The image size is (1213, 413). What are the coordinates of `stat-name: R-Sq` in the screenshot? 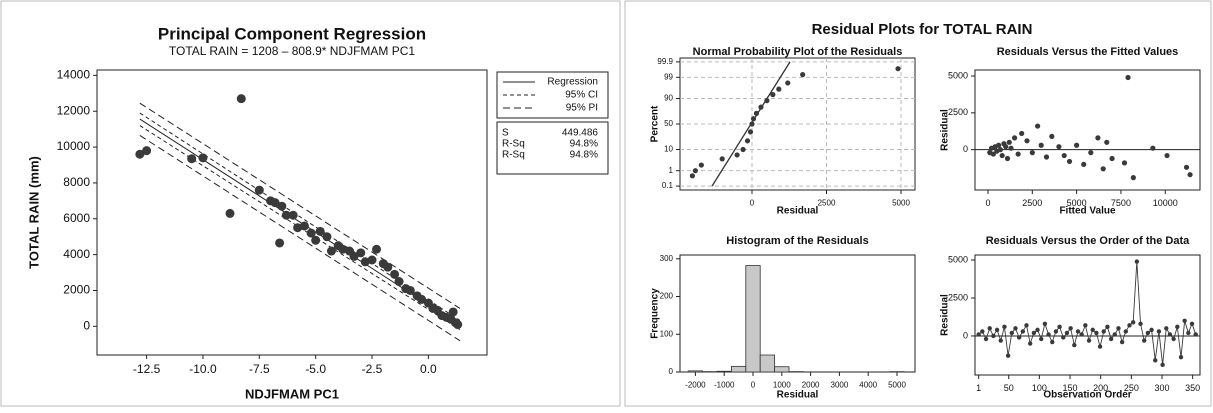 It's located at (513, 144).